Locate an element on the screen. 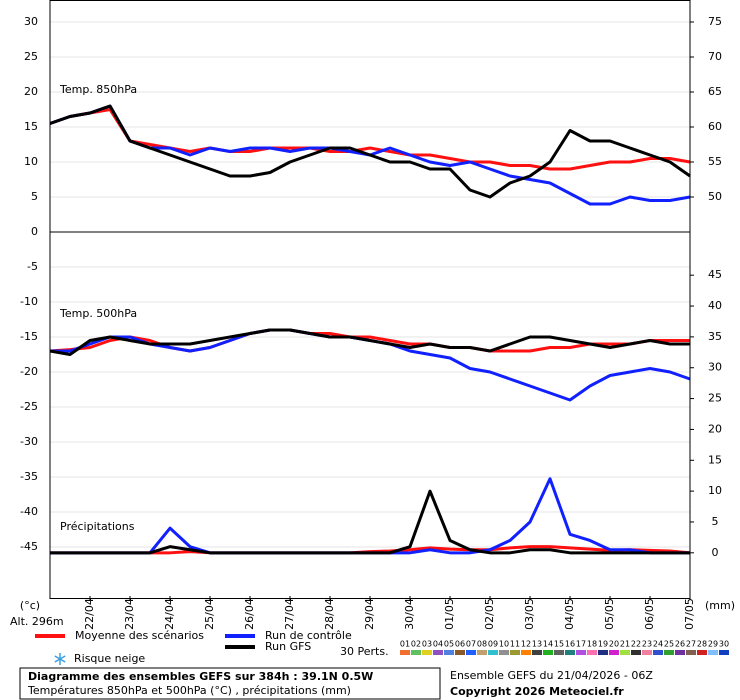 The height and width of the screenshot is (700, 740). pert-label: 24 is located at coordinates (658, 644).